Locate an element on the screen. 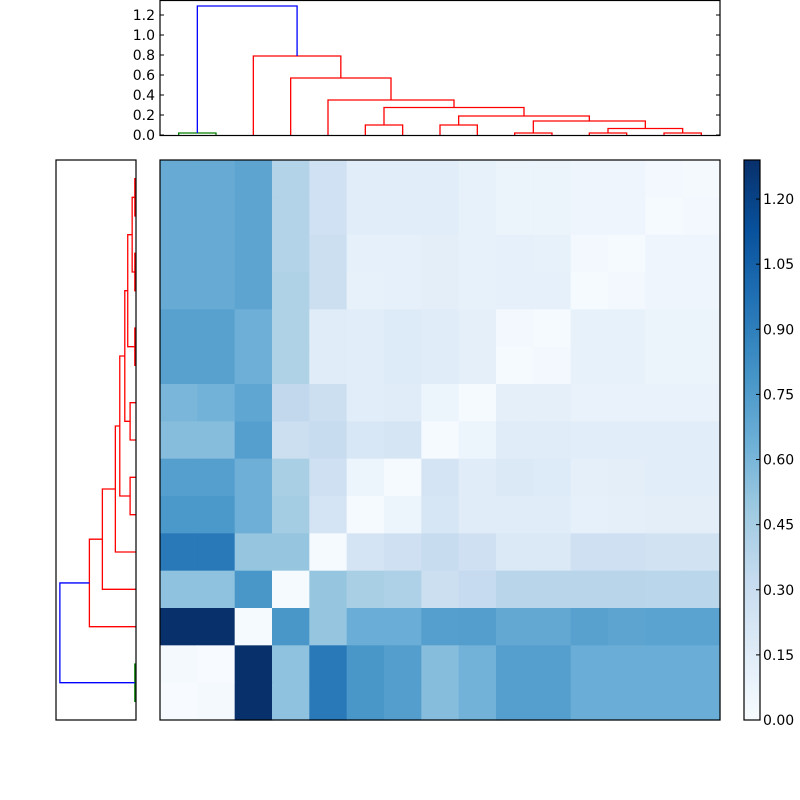  dendrogram-y-tick-label: 0.6 is located at coordinates (144, 76).